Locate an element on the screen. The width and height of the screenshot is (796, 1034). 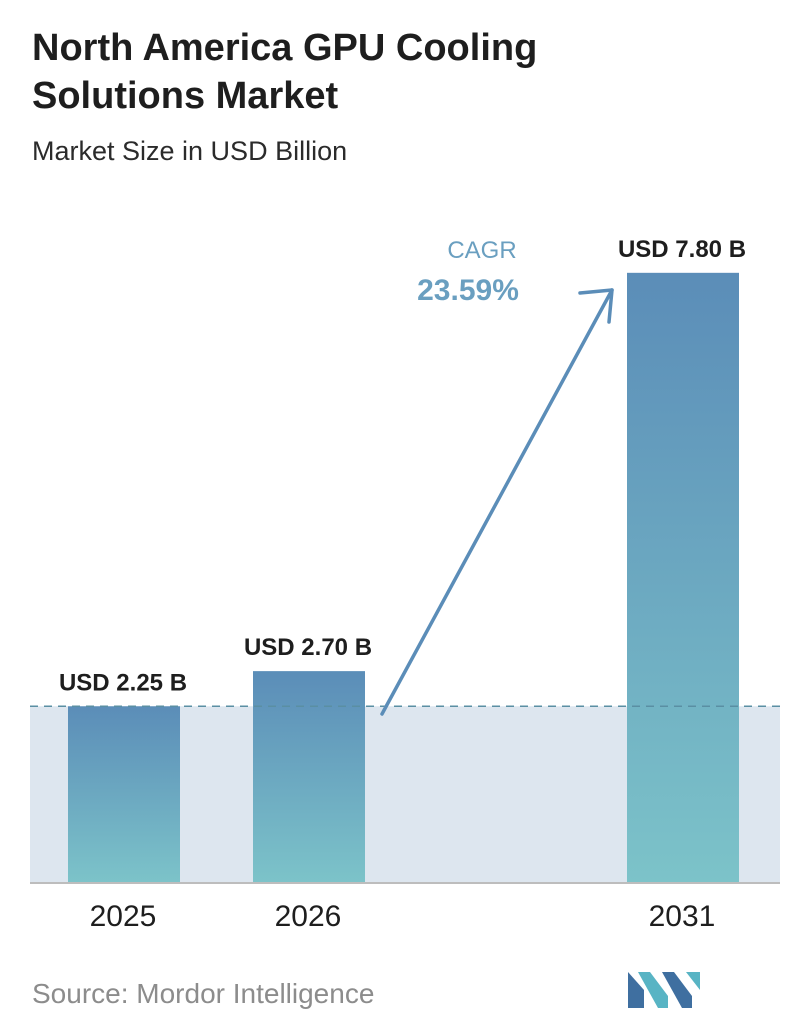
tick-label-2031: 2031 is located at coordinates (682, 916).